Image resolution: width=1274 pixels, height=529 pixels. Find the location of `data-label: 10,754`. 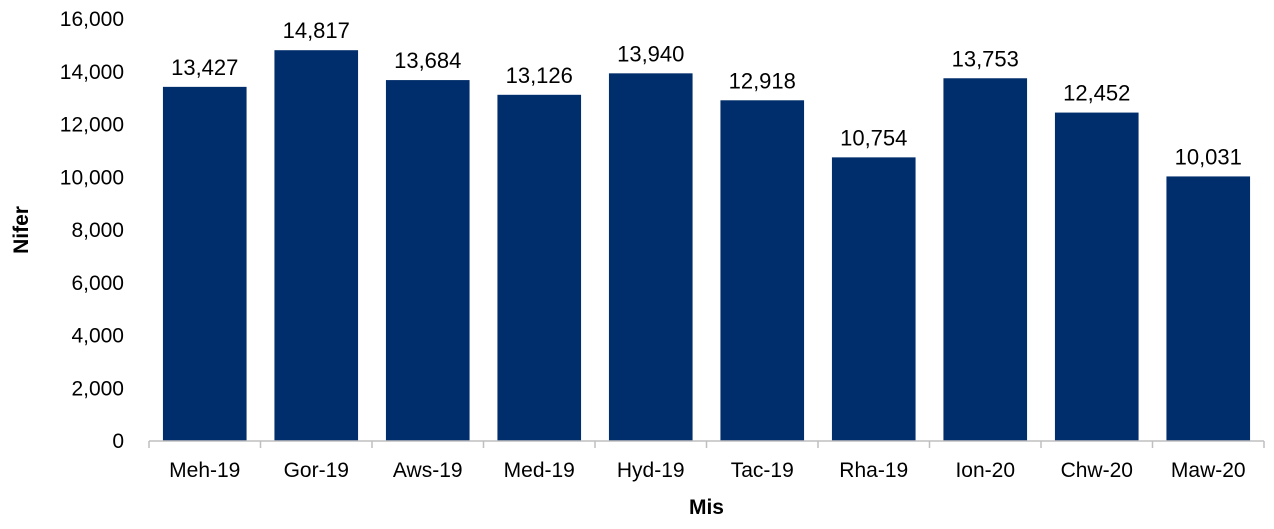

data-label: 10,754 is located at coordinates (873, 137).